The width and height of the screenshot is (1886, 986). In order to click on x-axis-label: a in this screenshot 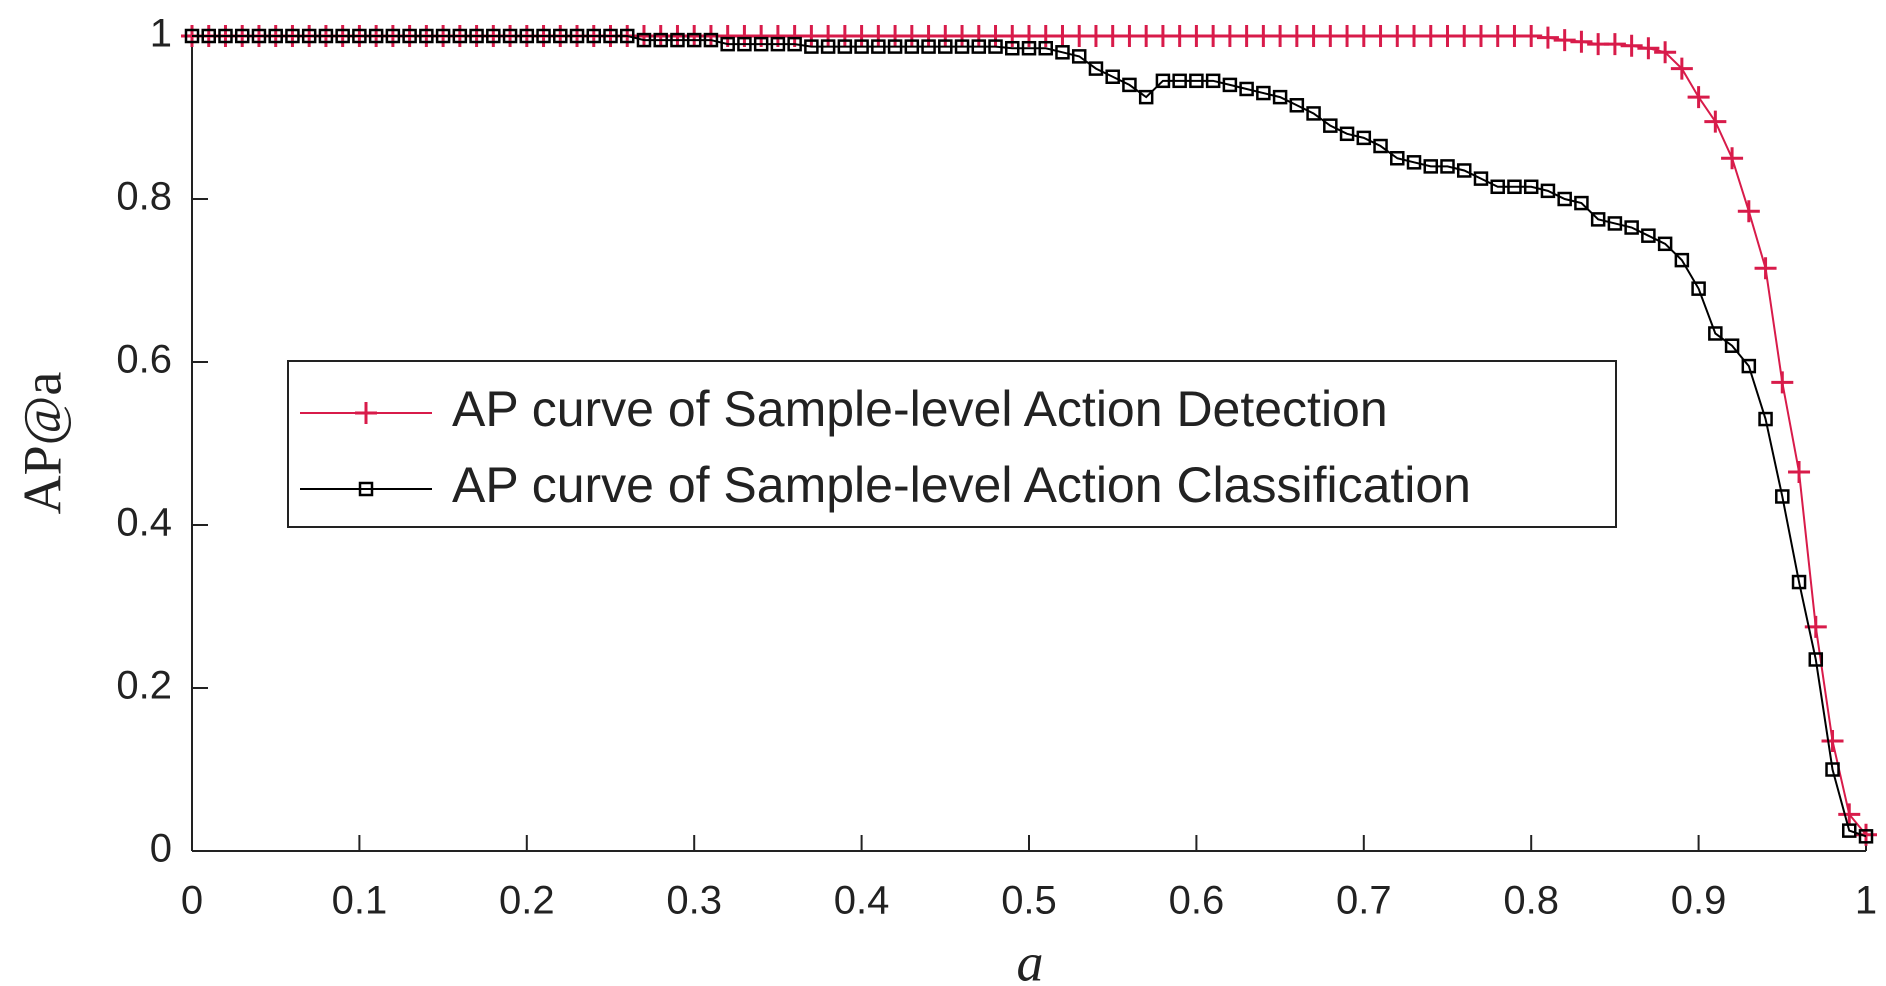, I will do `click(1030, 959)`.